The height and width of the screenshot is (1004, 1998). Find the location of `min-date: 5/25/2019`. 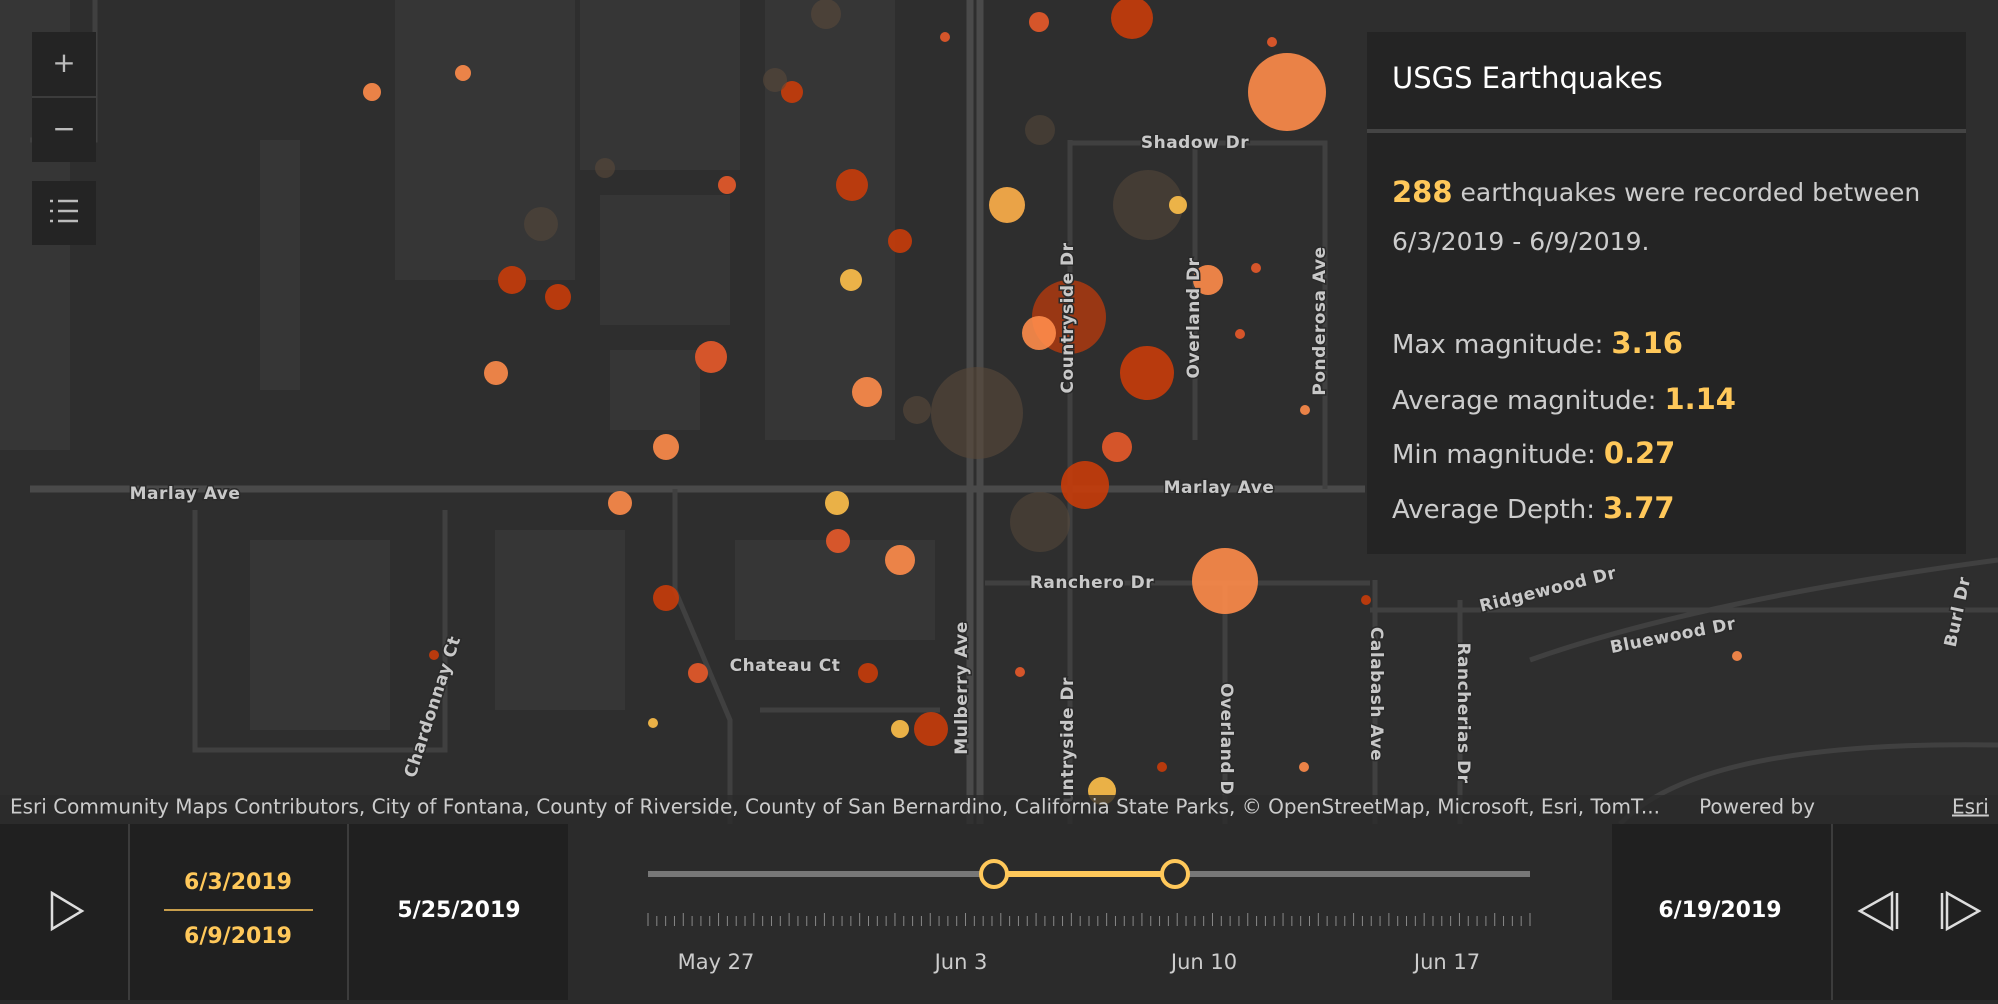

min-date: 5/25/2019 is located at coordinates (458, 910).